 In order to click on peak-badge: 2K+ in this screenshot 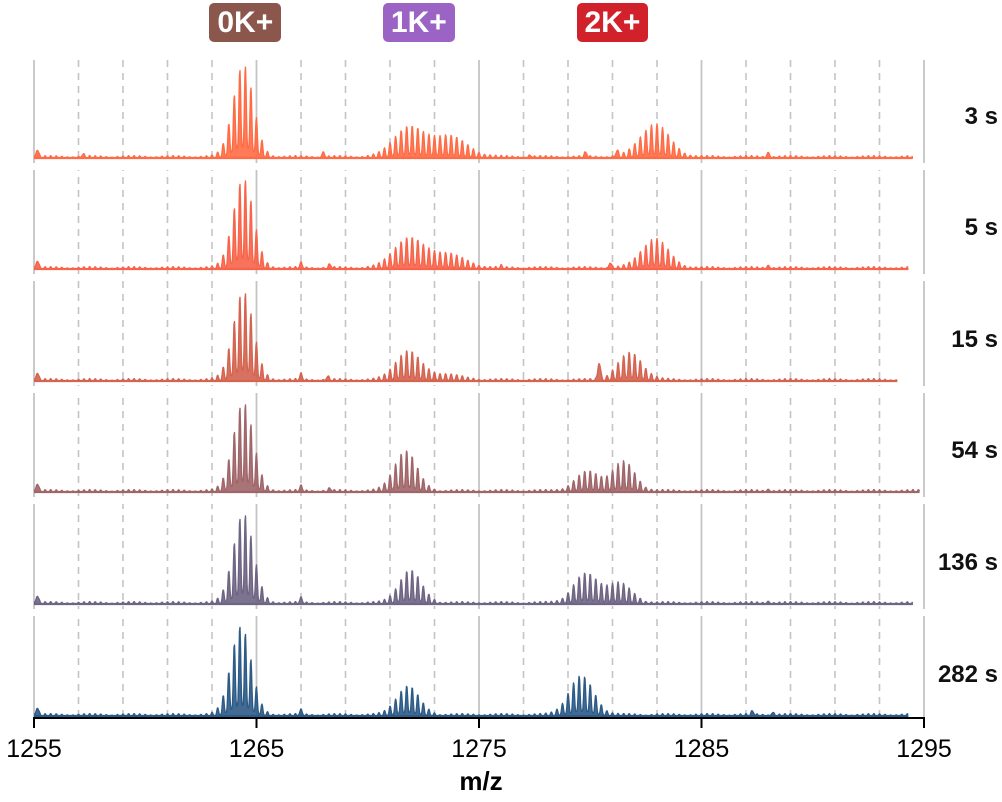, I will do `click(612, 22)`.